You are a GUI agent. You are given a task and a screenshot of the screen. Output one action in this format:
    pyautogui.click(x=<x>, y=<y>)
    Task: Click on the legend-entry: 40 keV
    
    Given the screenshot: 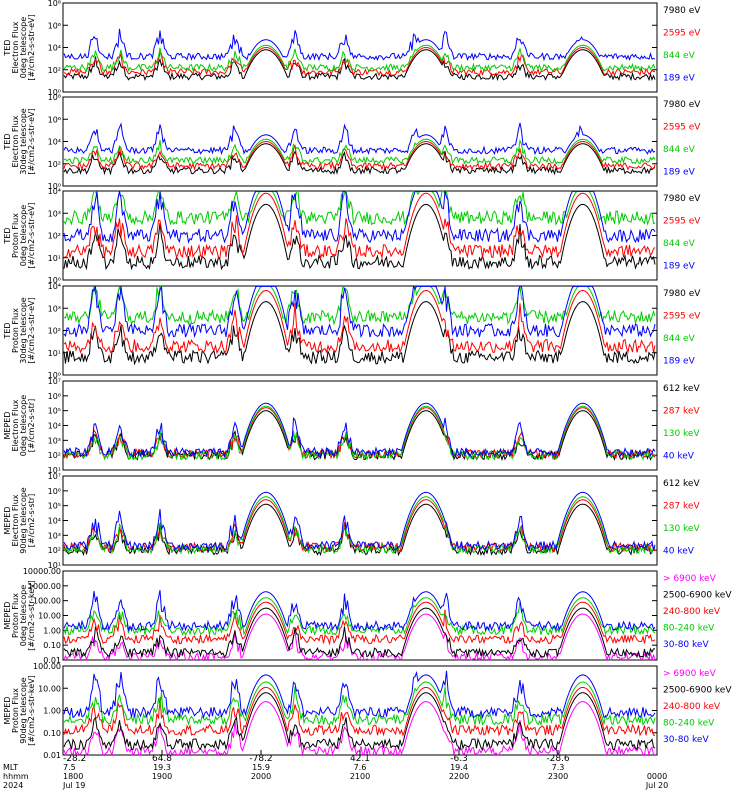 What is the action you would take?
    pyautogui.click(x=679, y=457)
    